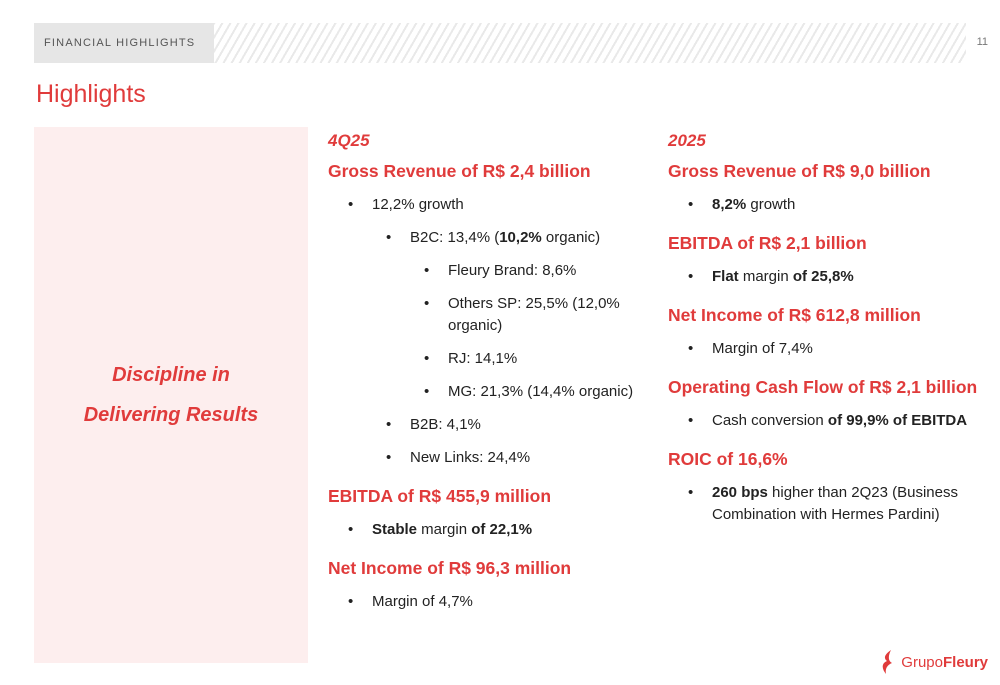  What do you see at coordinates (740, 492) in the screenshot?
I see `y2025-roic-bps: 260 bps` at bounding box center [740, 492].